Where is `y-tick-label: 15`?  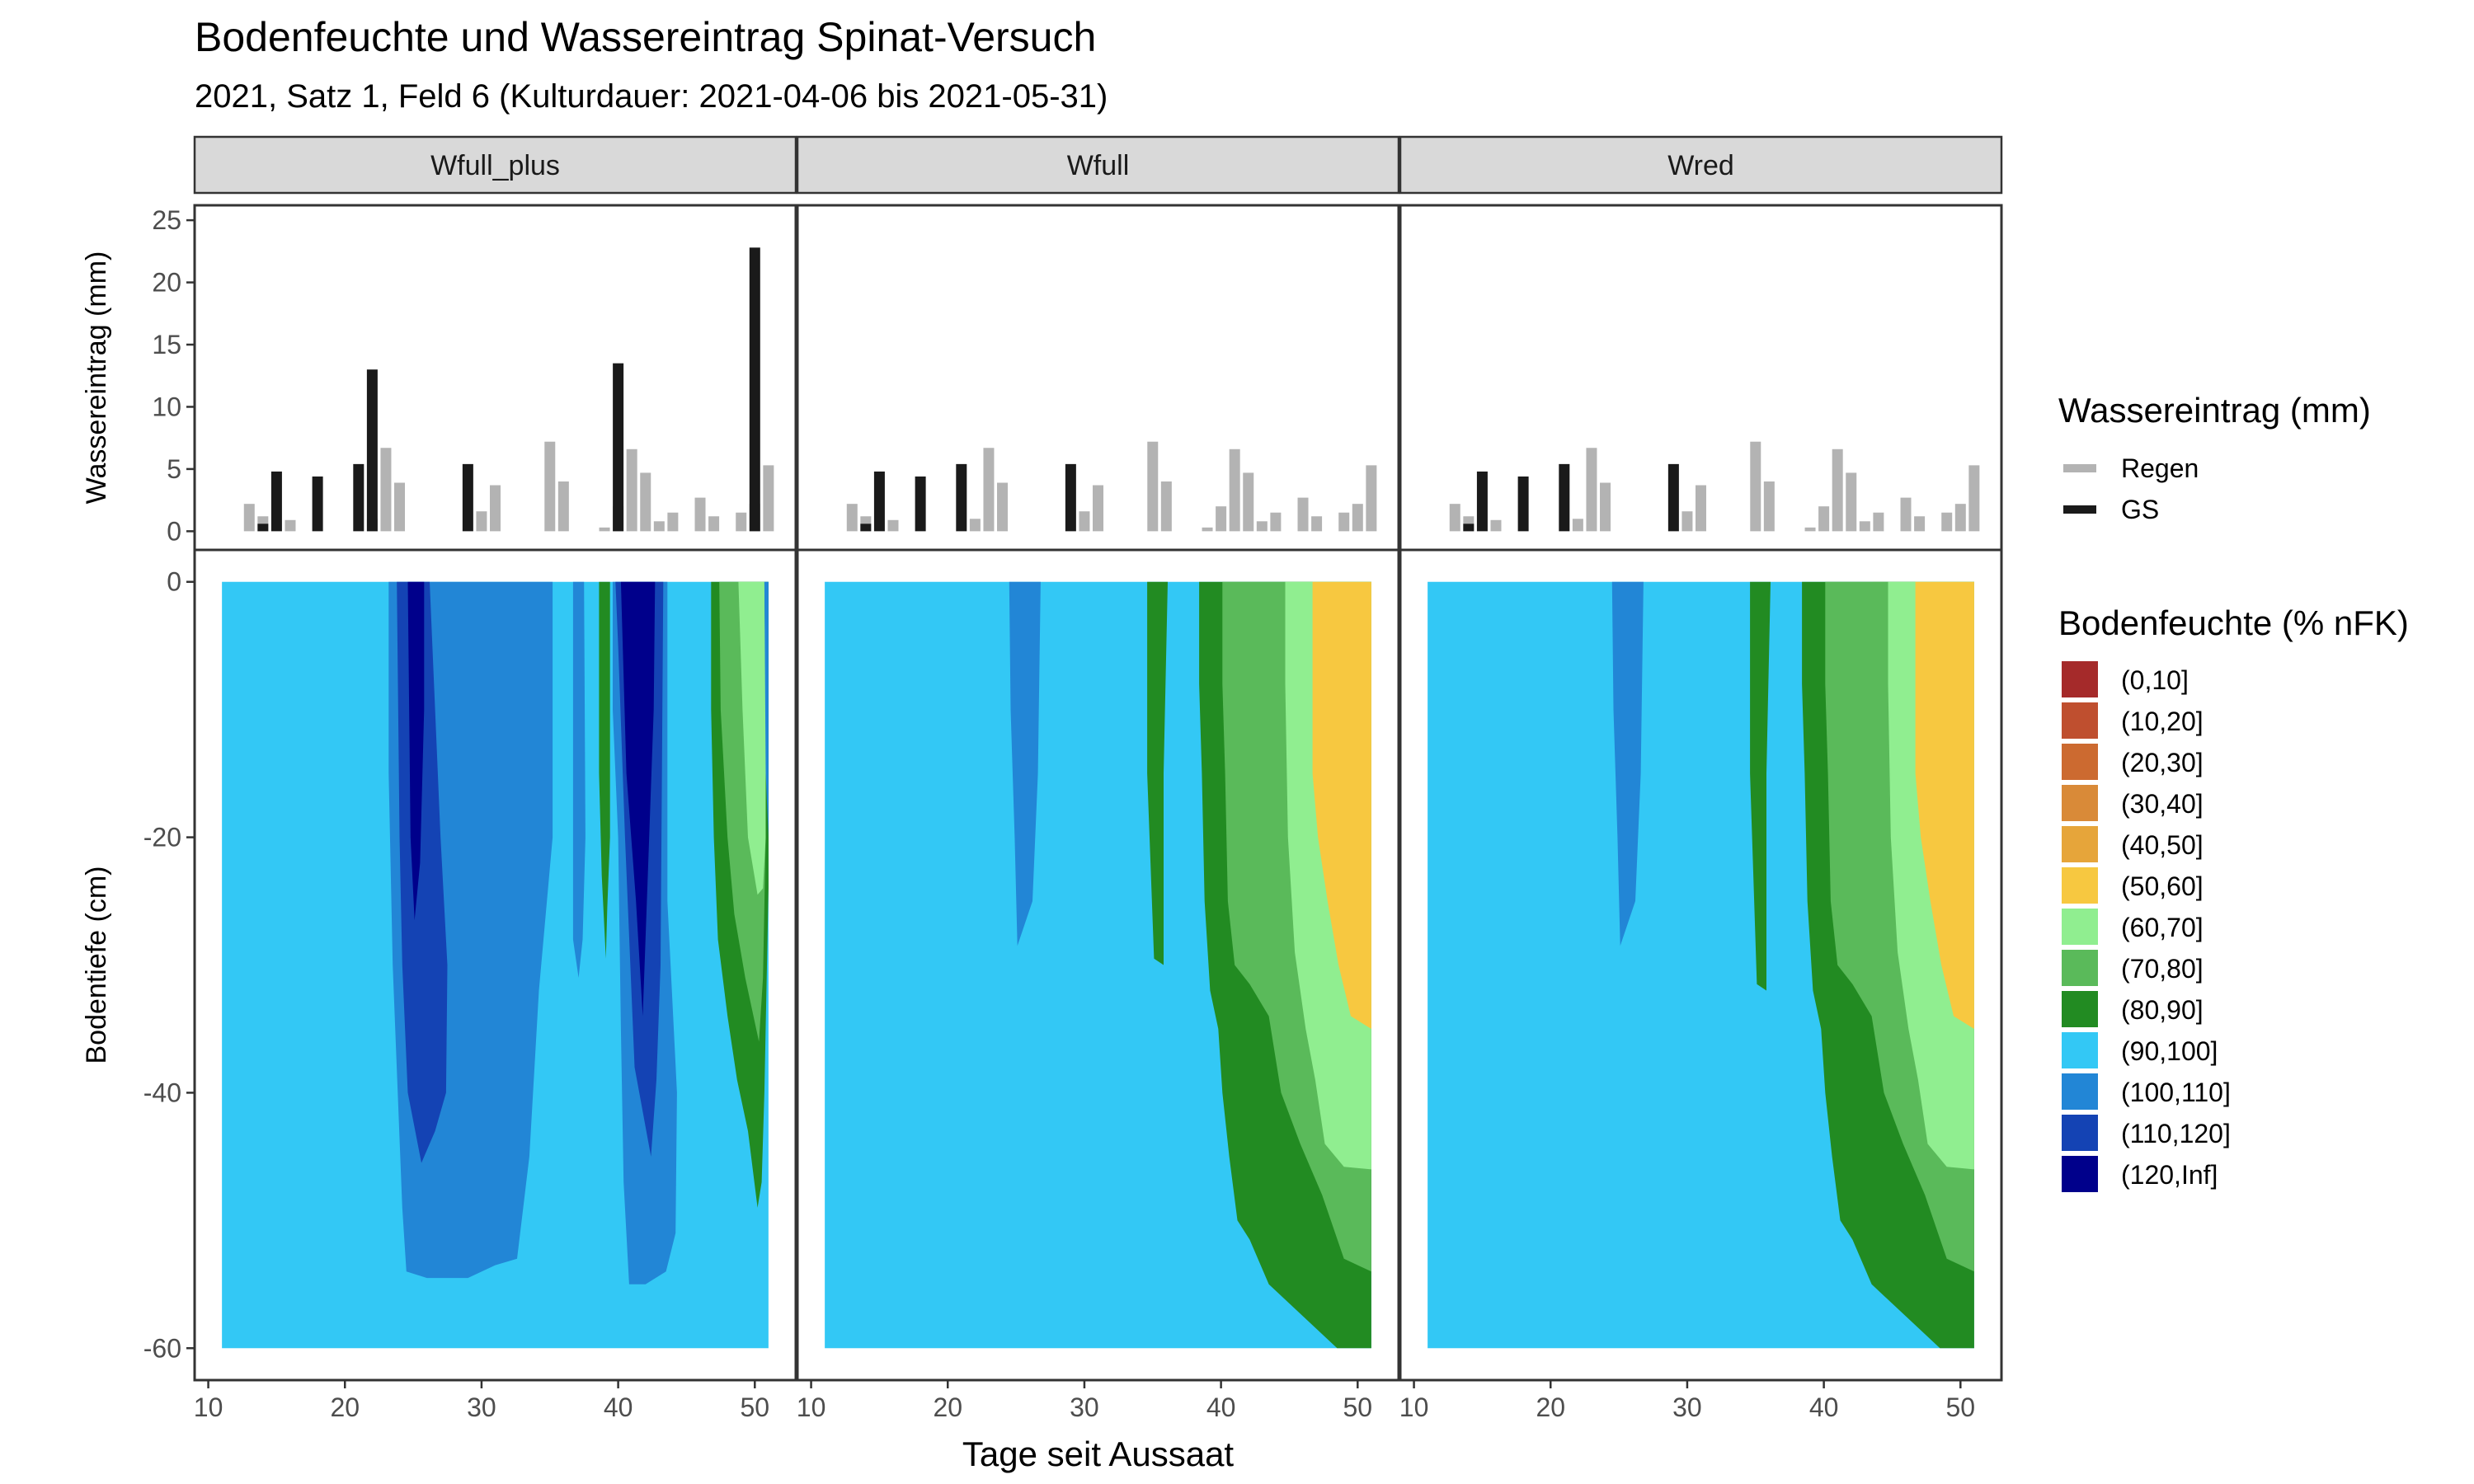 y-tick-label: 15 is located at coordinates (166, 344).